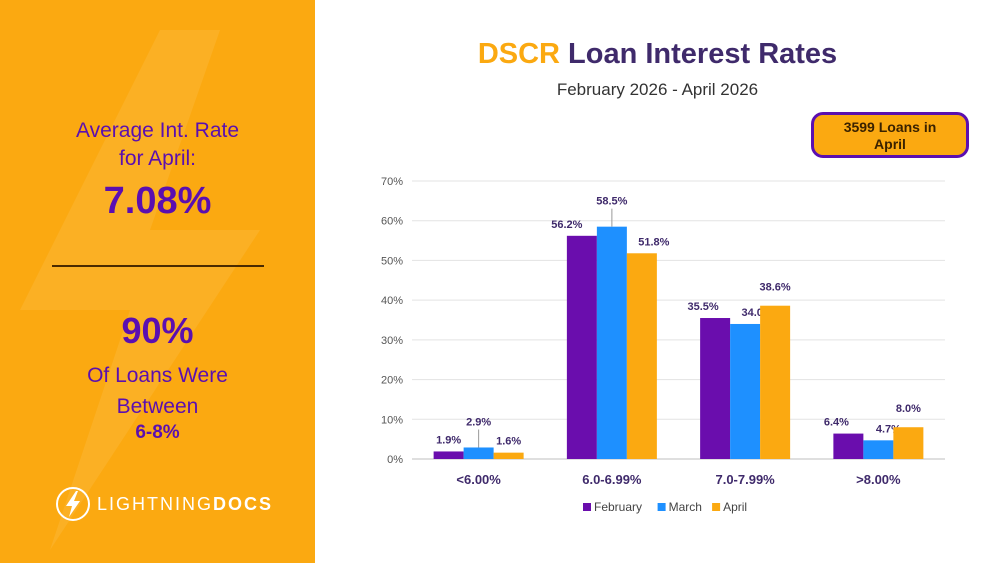 The height and width of the screenshot is (563, 1000). Describe the element at coordinates (836, 423) in the screenshot. I see `data-label: 6.4%` at that location.